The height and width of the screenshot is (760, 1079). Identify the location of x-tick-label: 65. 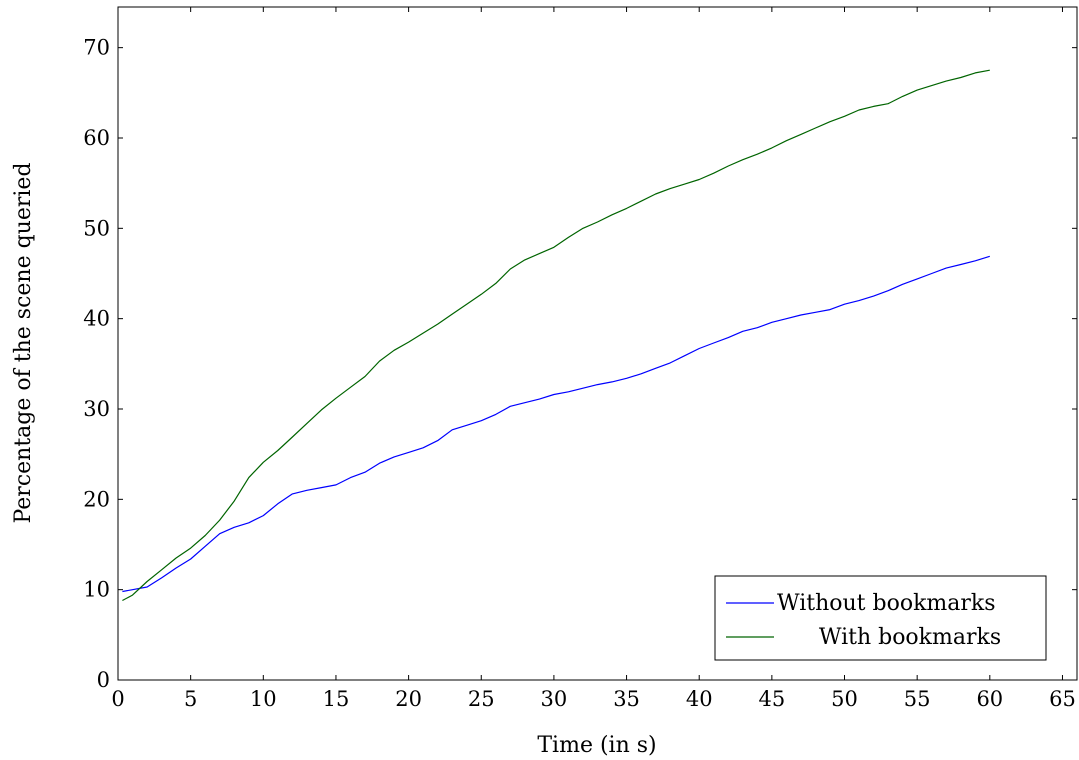
(1062, 699).